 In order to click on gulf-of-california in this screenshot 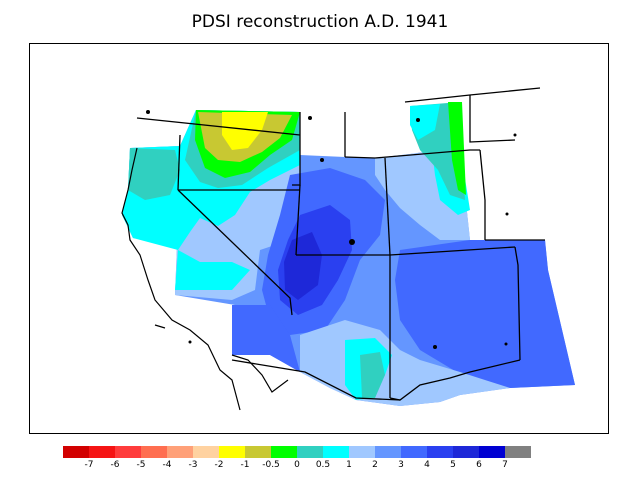, I will do `click(260, 373)`.